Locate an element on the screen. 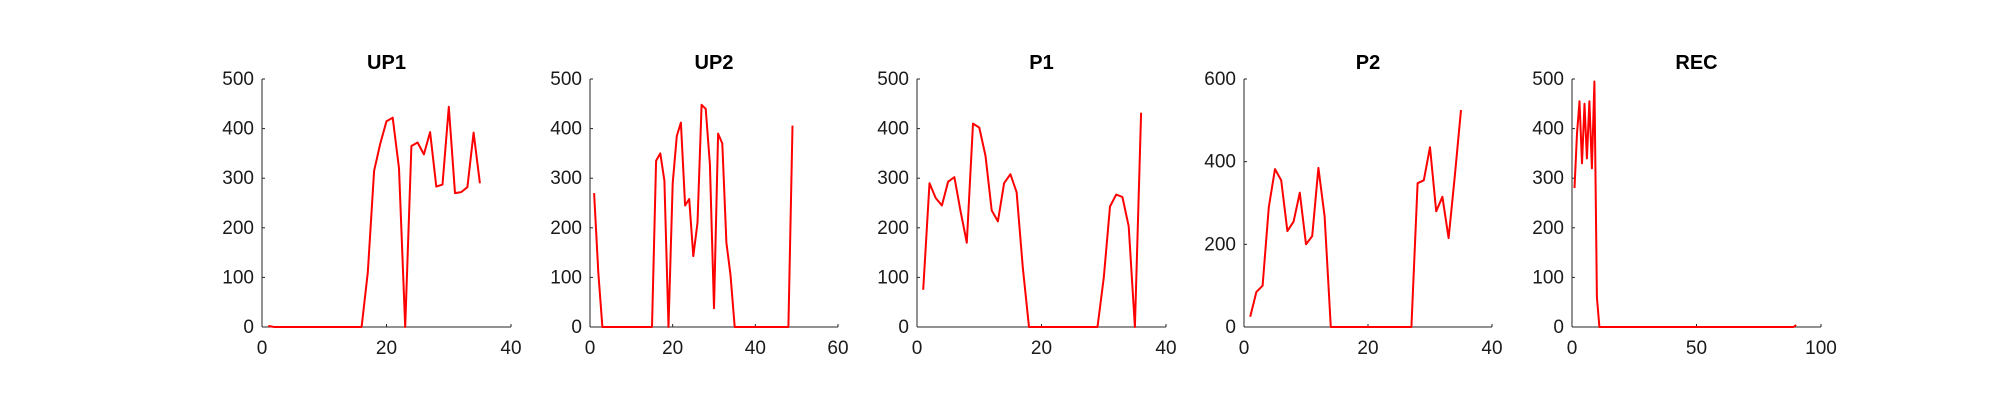 This screenshot has width=2000, height=417. chart-p2: P2 0 200 400 600 0 20 40 is located at coordinates (1353, 205).